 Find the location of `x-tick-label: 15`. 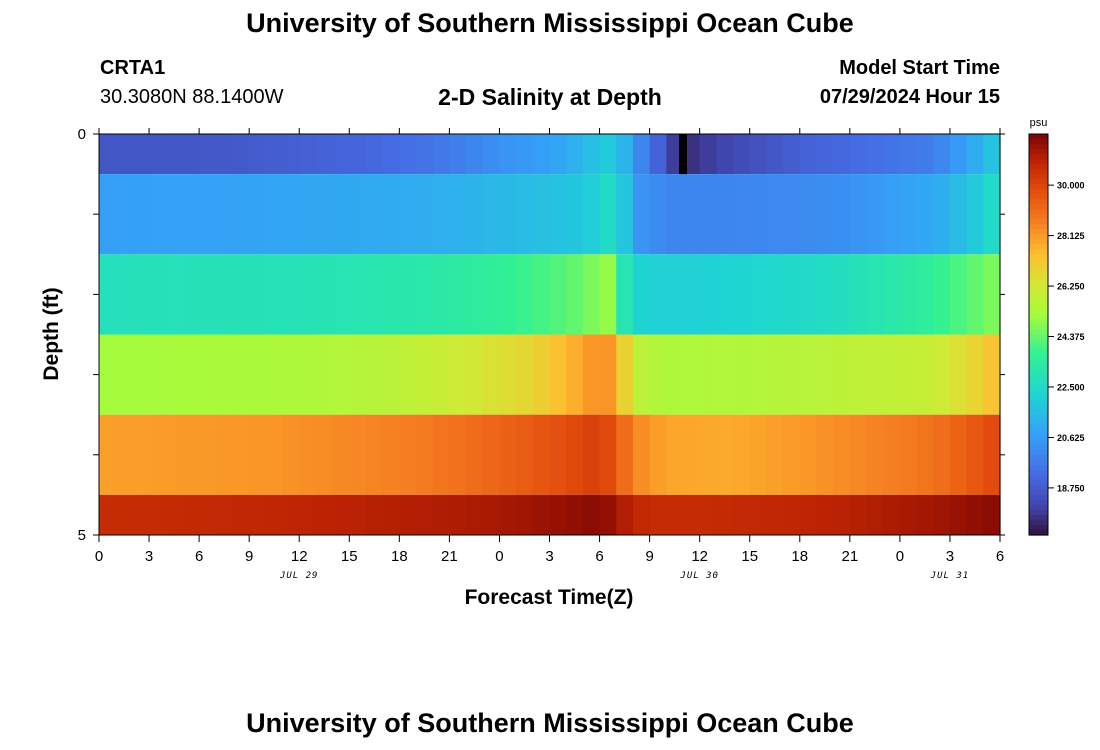

x-tick-label: 15 is located at coordinates (349, 556).